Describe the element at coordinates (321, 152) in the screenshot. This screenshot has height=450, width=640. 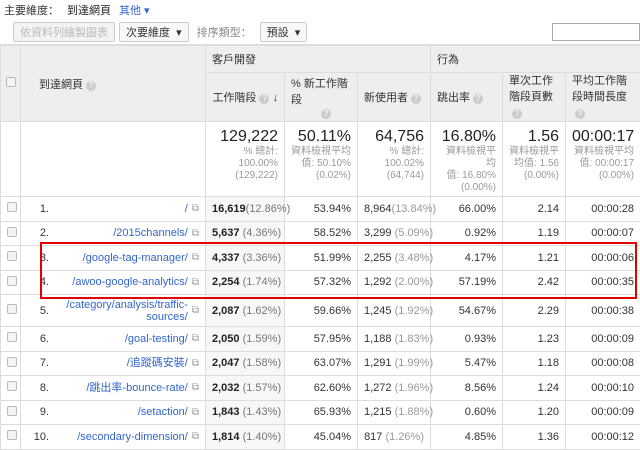
I see `total-note: 資料檢視平均` at that location.